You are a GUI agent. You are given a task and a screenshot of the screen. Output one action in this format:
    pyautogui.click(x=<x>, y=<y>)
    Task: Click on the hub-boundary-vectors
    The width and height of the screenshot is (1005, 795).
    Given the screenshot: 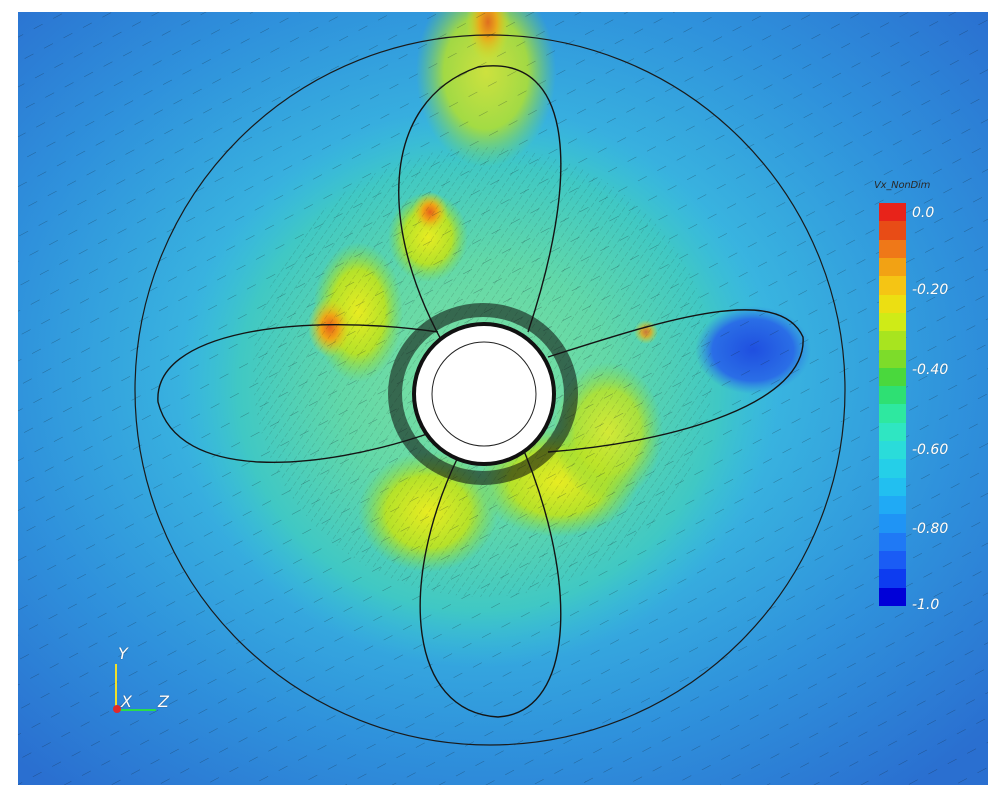 What is the action you would take?
    pyautogui.click(x=483, y=394)
    